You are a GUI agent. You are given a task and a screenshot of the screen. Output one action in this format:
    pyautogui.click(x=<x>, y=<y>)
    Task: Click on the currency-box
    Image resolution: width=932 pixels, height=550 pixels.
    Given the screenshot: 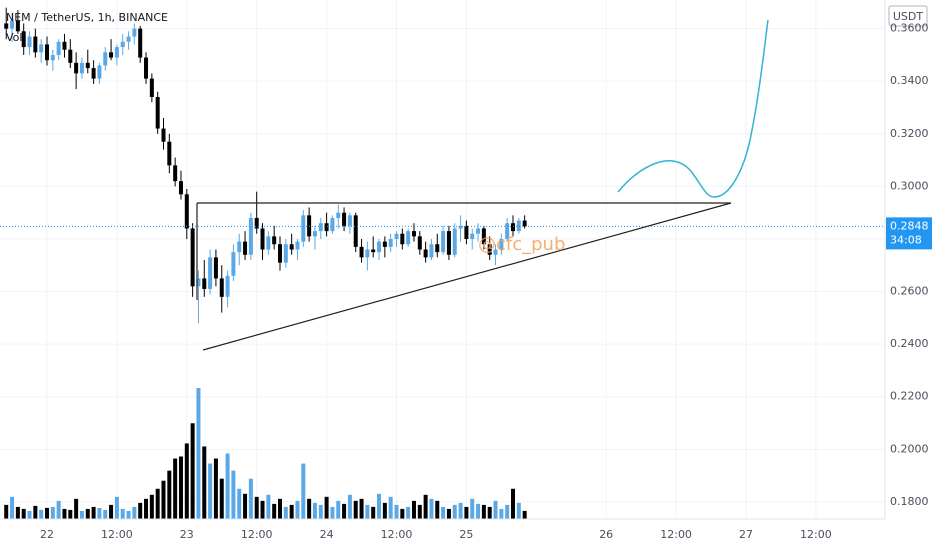 What is the action you would take?
    pyautogui.click(x=908, y=16)
    